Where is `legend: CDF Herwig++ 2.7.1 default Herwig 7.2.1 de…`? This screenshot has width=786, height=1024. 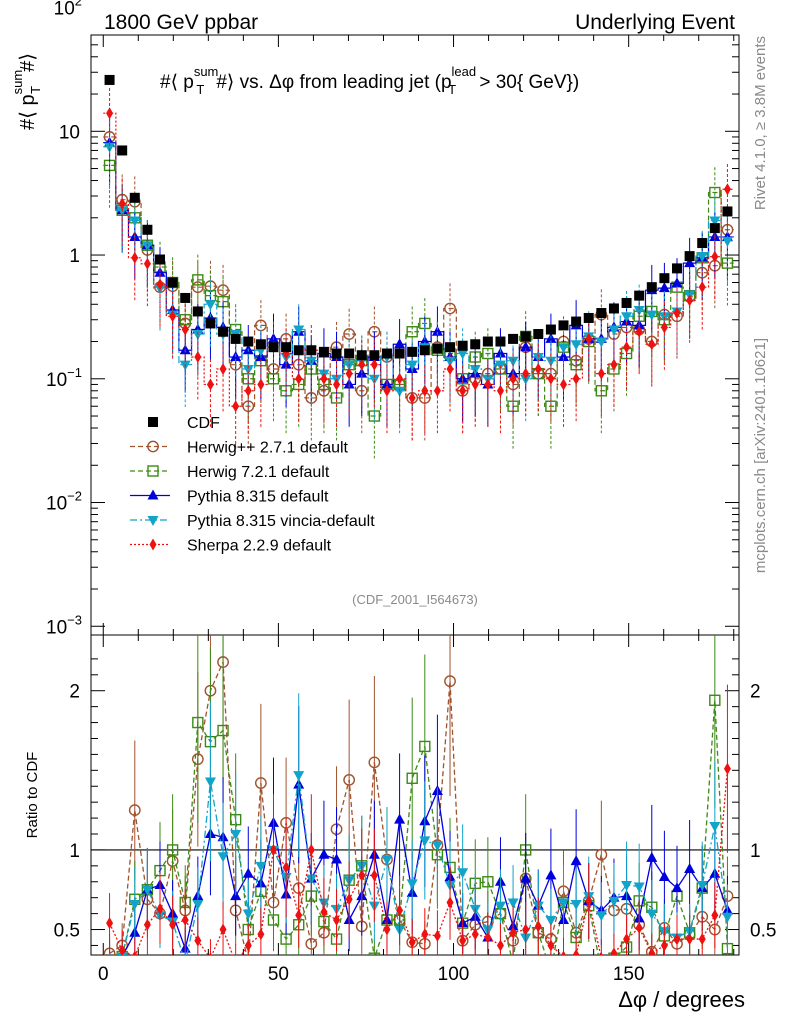 legend: CDF Herwig++ 2.7.1 default Herwig 7.2.1 de… is located at coordinates (252, 485).